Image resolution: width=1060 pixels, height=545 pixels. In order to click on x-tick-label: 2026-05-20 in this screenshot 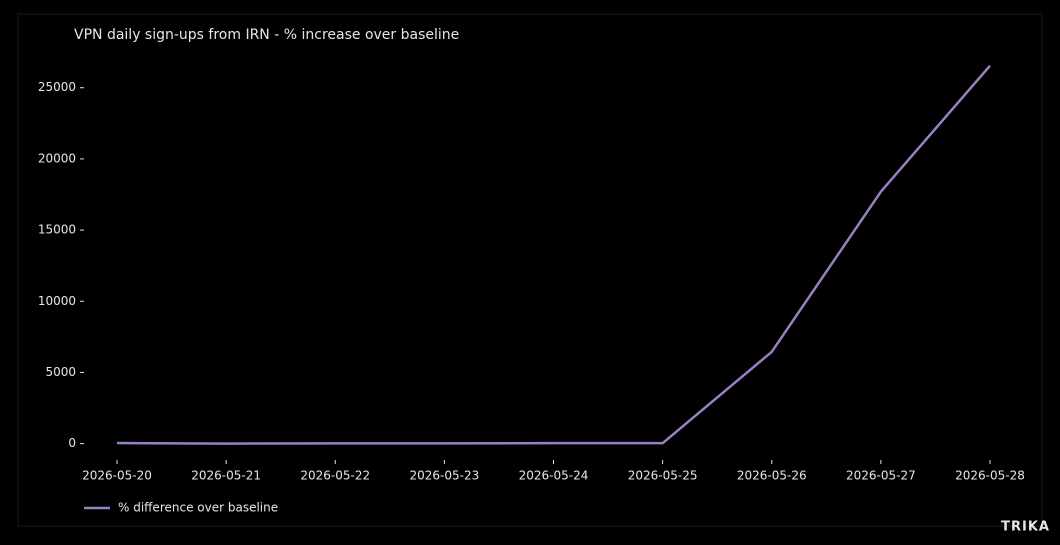, I will do `click(117, 476)`.